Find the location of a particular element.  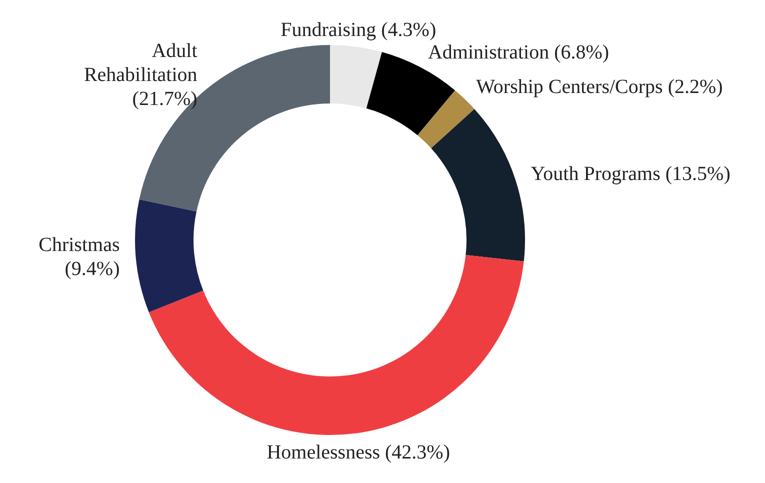

slice-label: Administration (6.8%) is located at coordinates (519, 52).